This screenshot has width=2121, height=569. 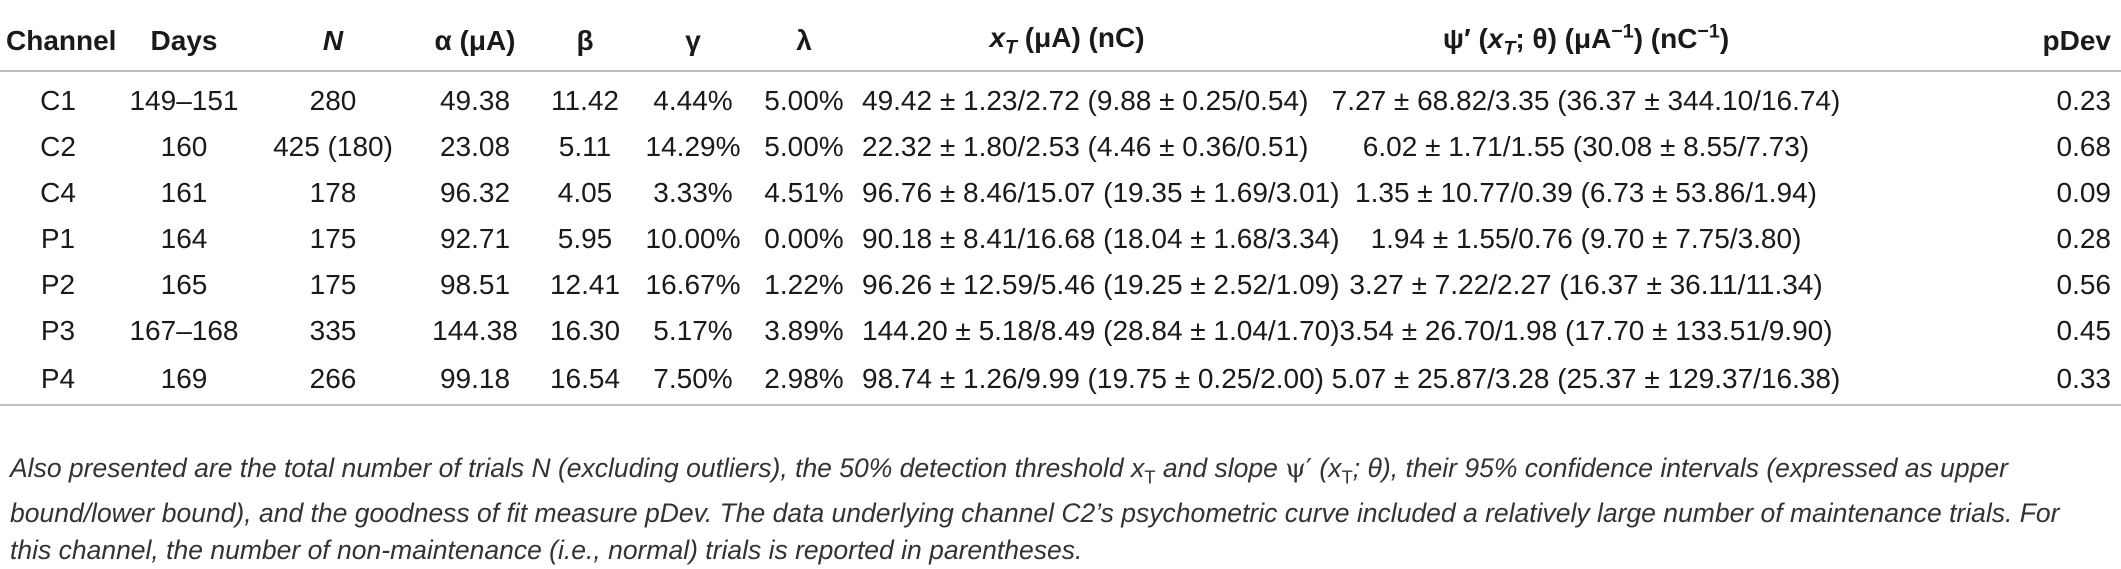 I want to click on cell-pdev: 0.33, so click(x=2007, y=380).